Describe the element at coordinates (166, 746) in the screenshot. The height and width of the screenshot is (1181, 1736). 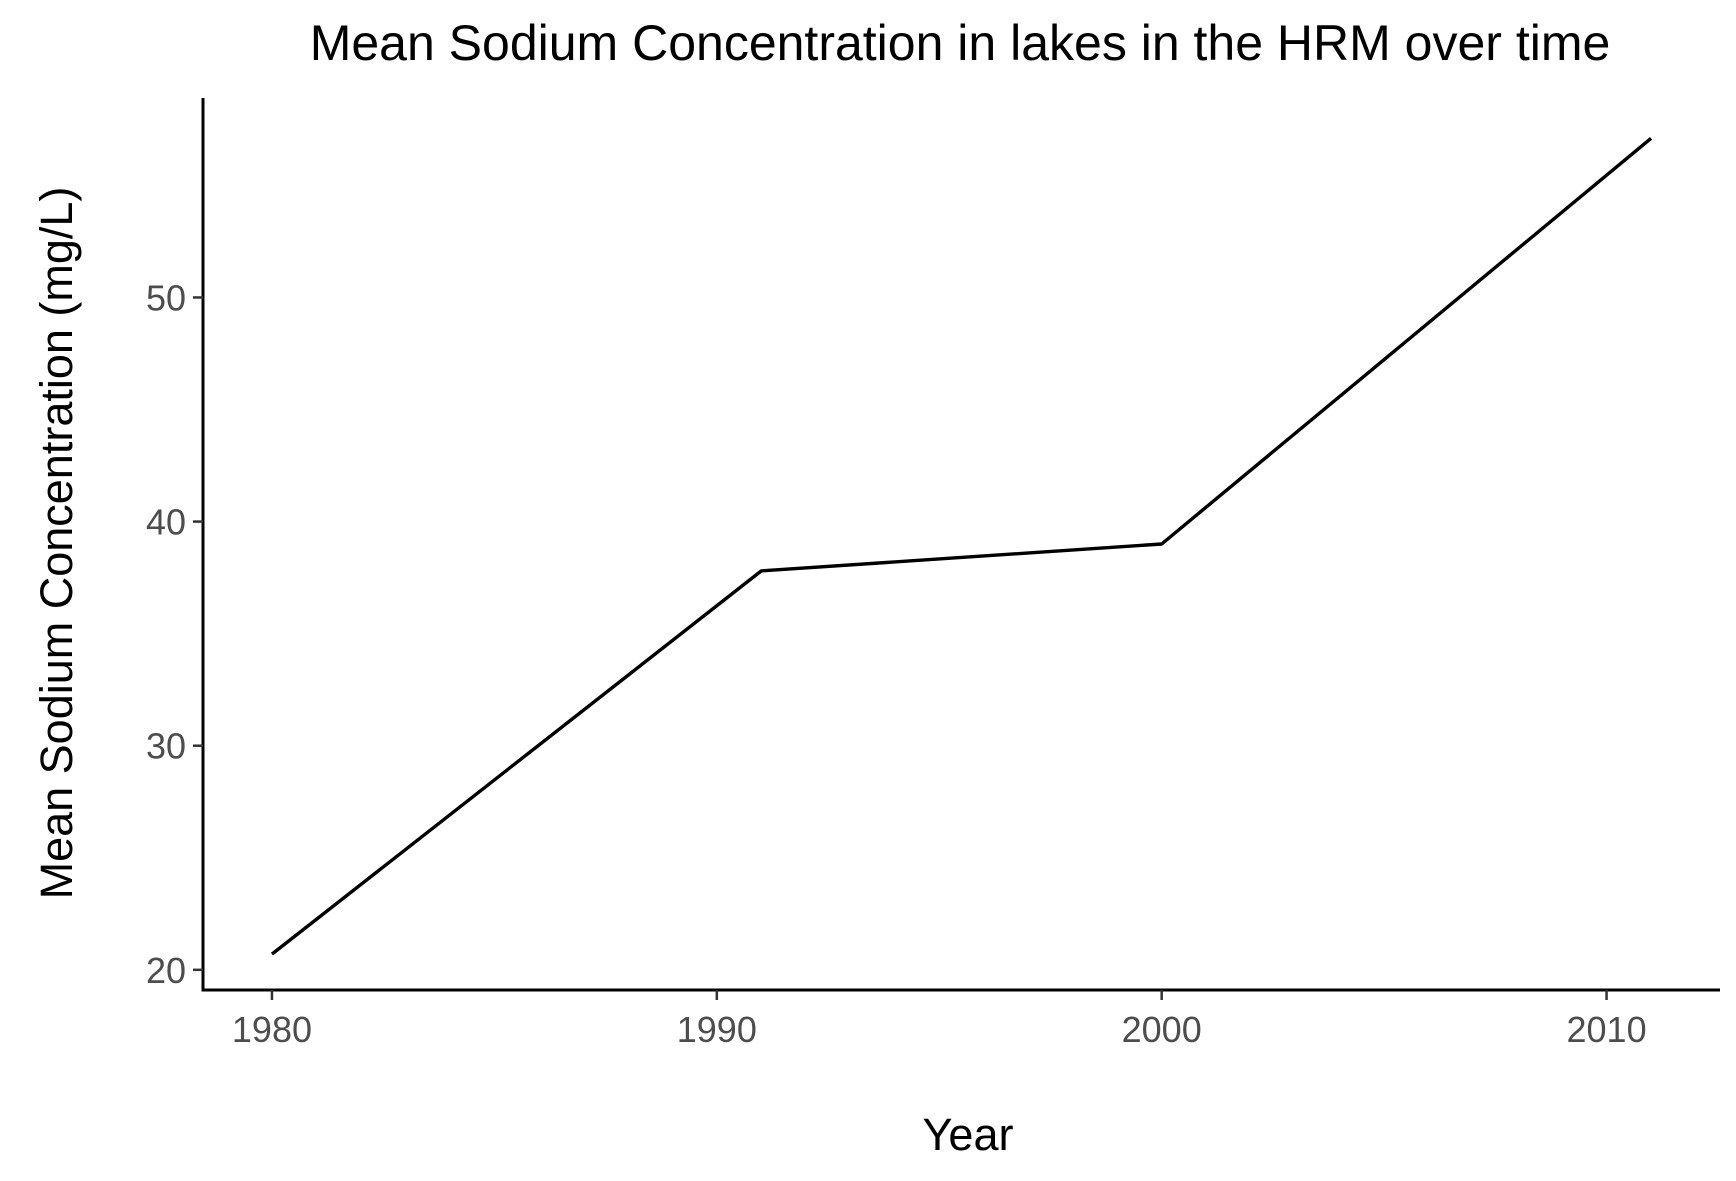
I see `y-tick-label: 30` at that location.